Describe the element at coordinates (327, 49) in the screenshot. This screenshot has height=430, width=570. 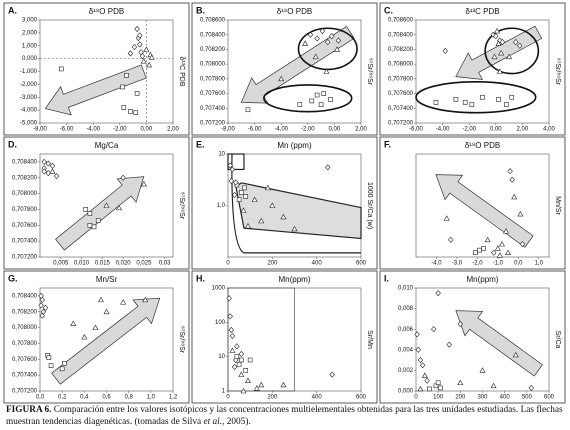
I see `group-ellipse` at that location.